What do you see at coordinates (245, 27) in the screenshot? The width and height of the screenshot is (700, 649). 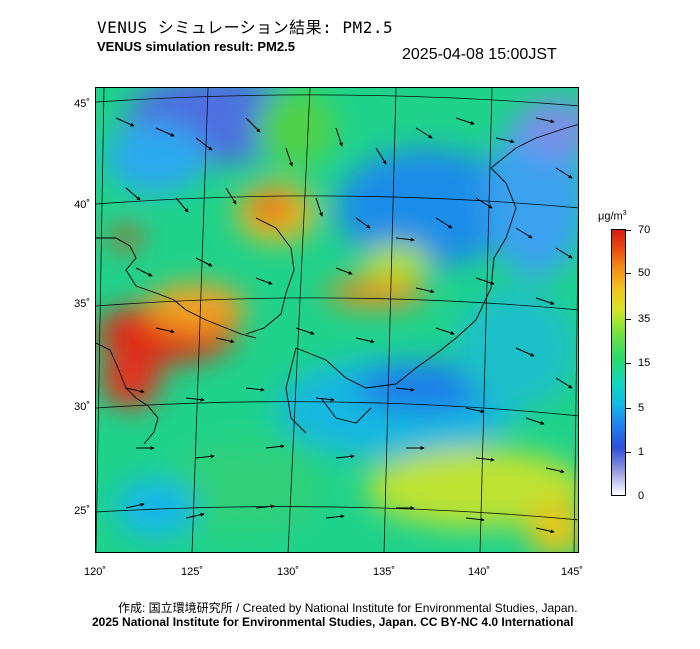 I see `title-japanese: VENUS シミュレーション結果: PM2.5` at bounding box center [245, 27].